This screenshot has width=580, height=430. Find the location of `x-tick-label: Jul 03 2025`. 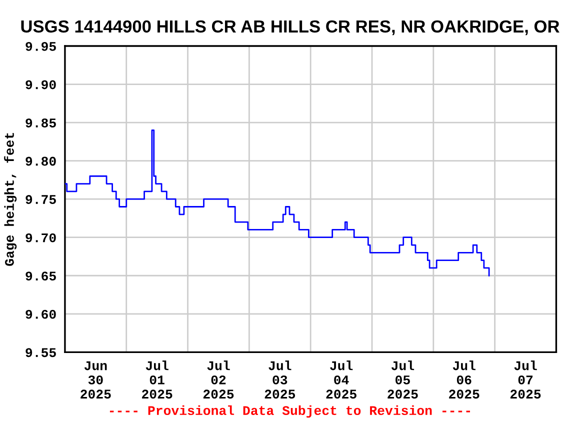

x-tick-label: Jul 03 2025 is located at coordinates (280, 379).